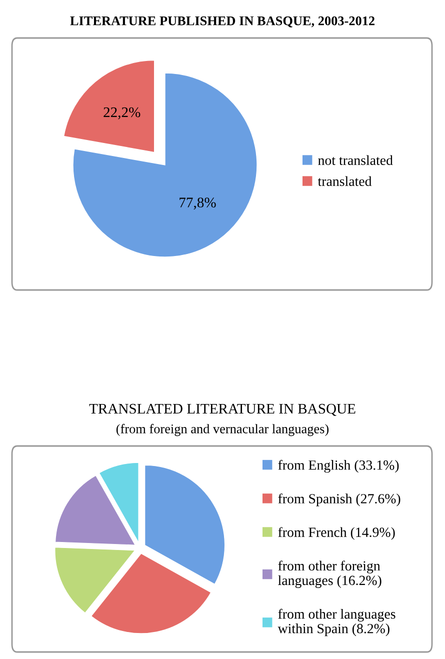 The width and height of the screenshot is (445, 659). I want to click on legend-label: from Spanish (27.6%), so click(339, 500).